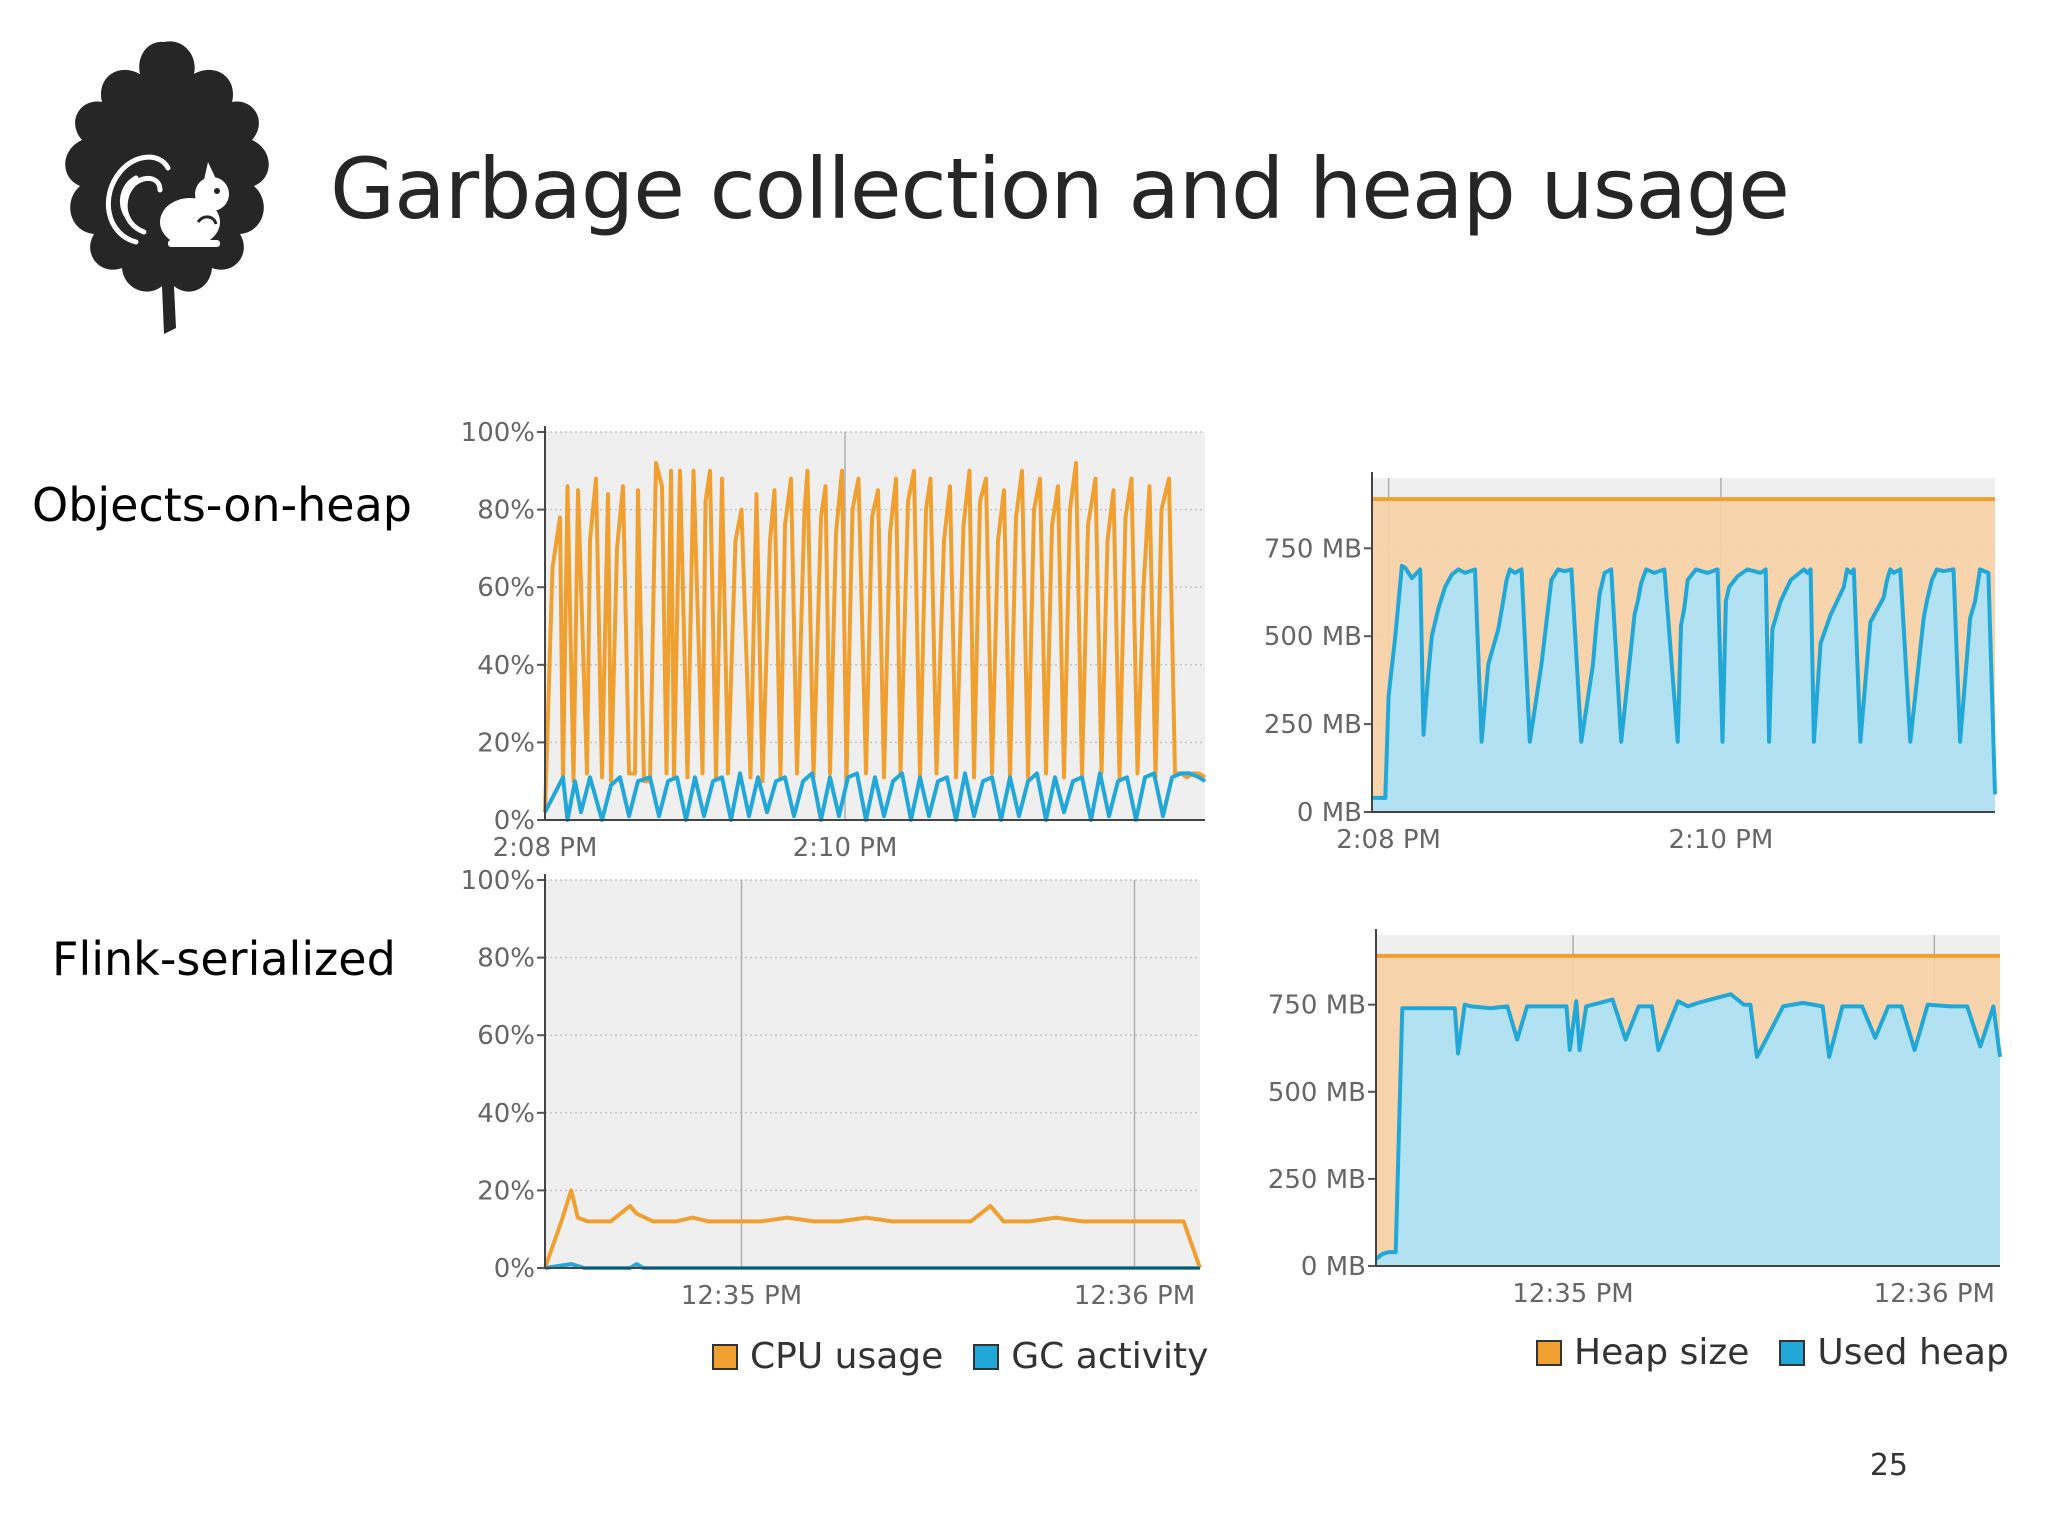 The image size is (2048, 1536). Describe the element at coordinates (1060, 189) in the screenshot. I see `slide-title: Garbage collection and heap usage` at that location.